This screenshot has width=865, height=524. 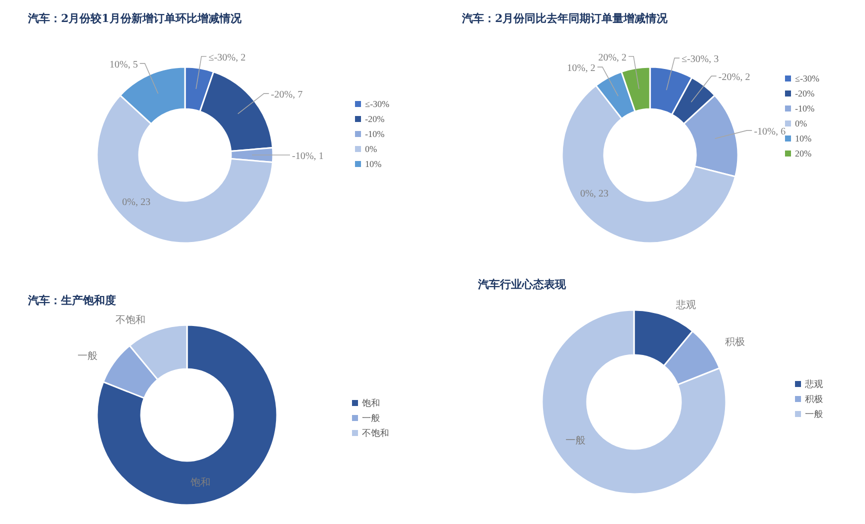 I want to click on data-label: ≤-30%, 2, so click(x=227, y=58).